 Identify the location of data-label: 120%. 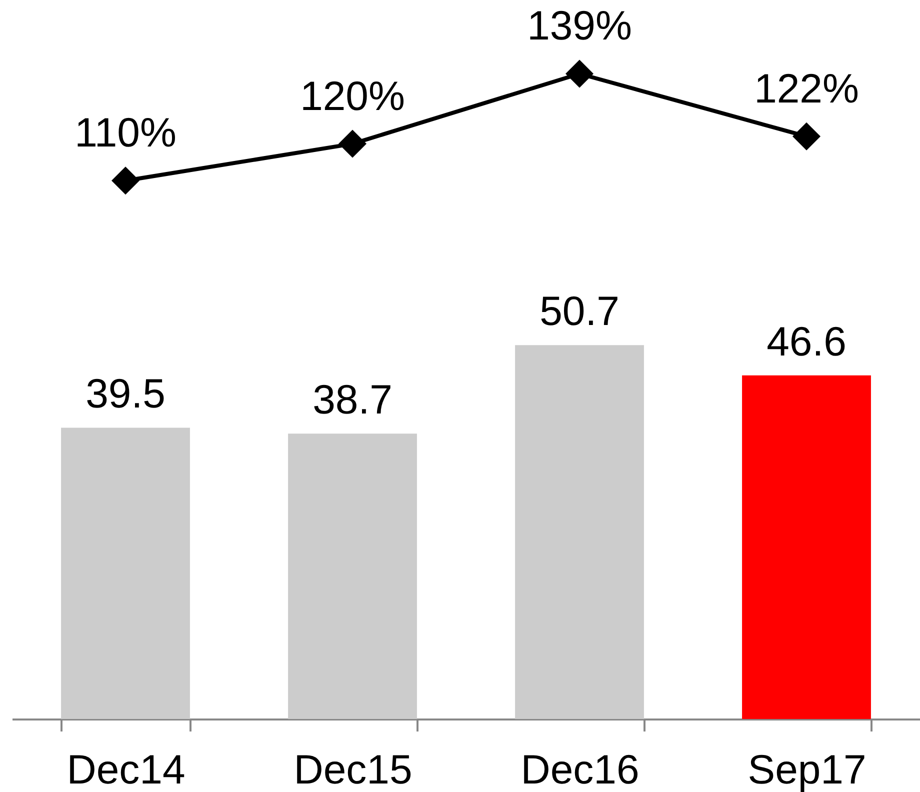
(352, 95).